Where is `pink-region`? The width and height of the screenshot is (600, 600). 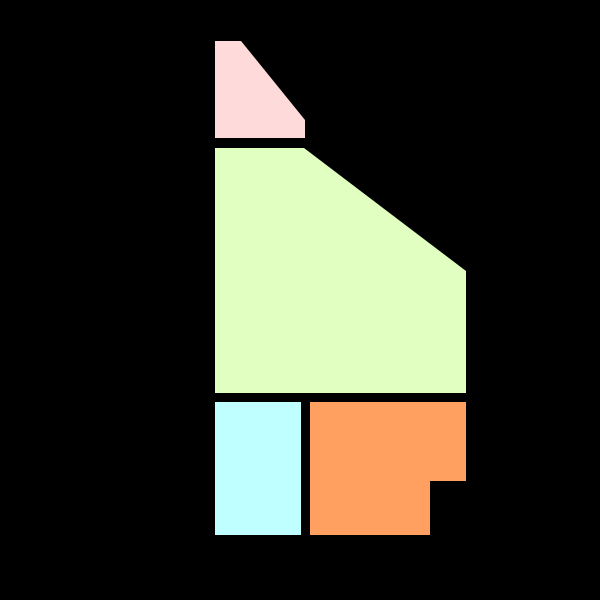 pink-region is located at coordinates (260, 89).